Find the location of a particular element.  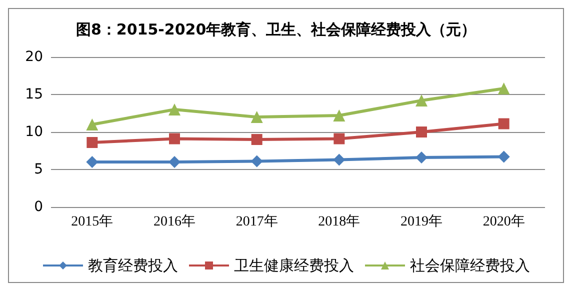

y-tick-label: 20 is located at coordinates (34, 57).